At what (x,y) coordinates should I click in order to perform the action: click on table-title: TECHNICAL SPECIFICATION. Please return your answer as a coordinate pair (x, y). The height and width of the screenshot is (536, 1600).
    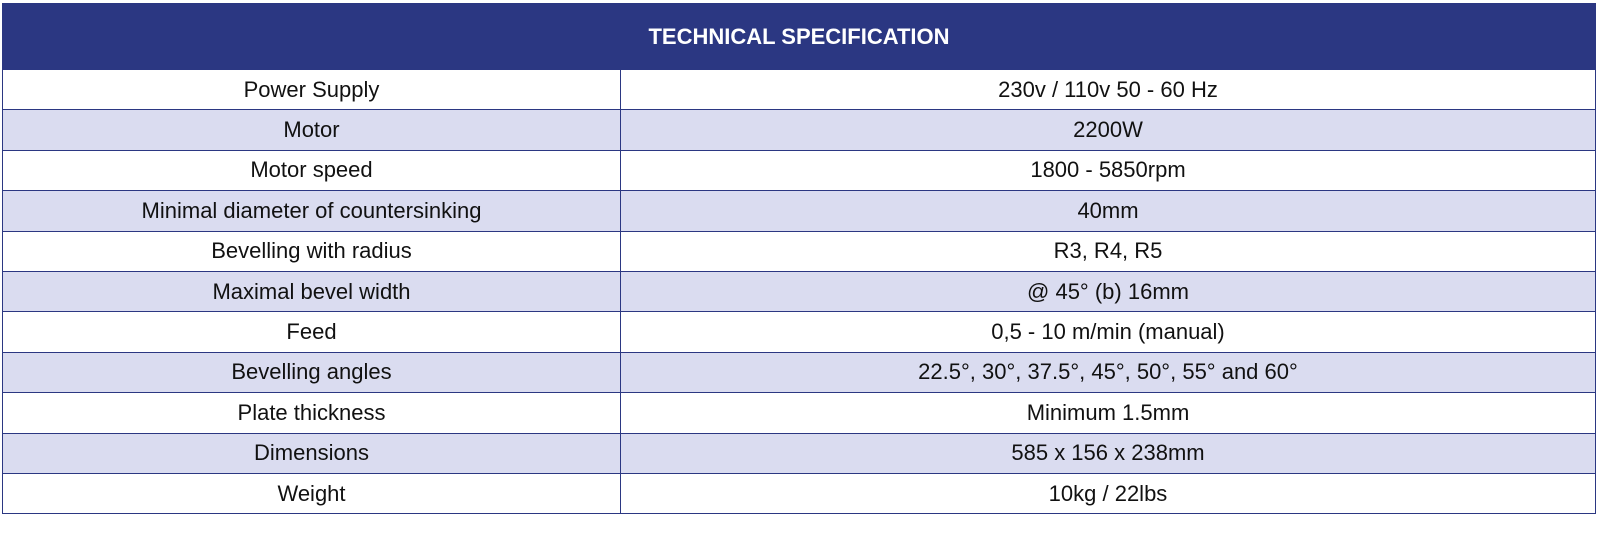
    Looking at the image, I should click on (799, 36).